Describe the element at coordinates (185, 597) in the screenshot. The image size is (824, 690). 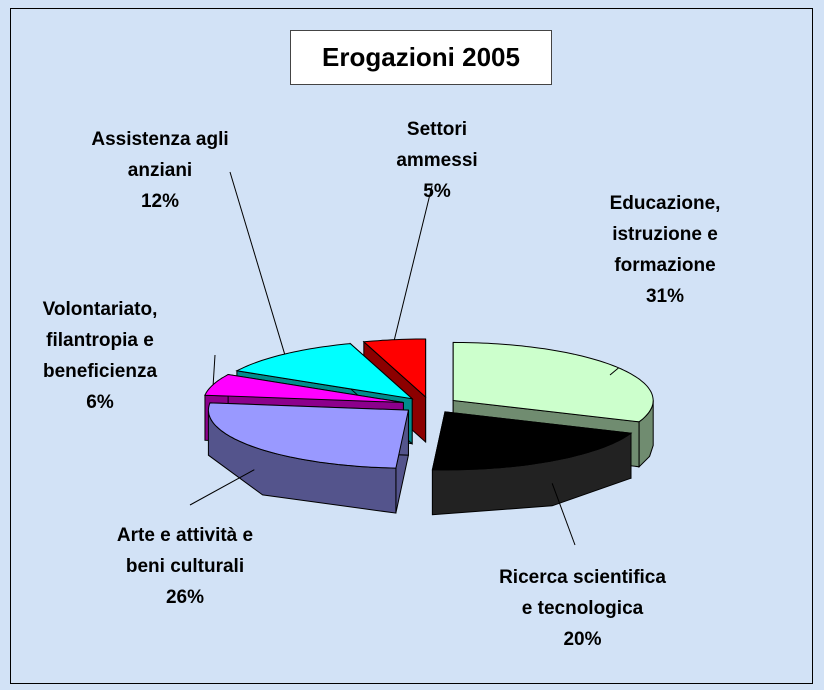
I see `value-label: 26%` at that location.